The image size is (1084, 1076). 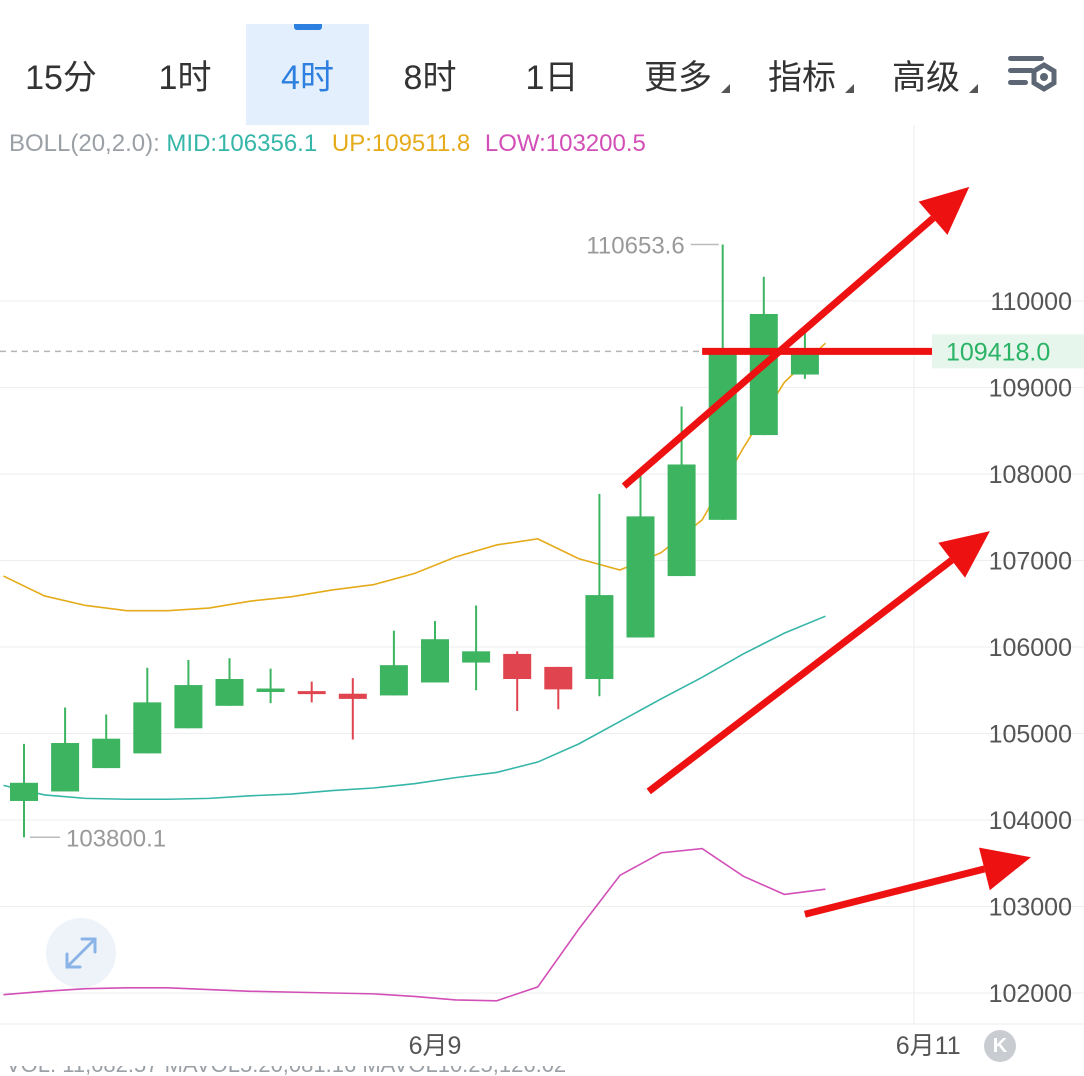 What do you see at coordinates (1005, 869) in the screenshot?
I see `lower-trend-arrow-head` at bounding box center [1005, 869].